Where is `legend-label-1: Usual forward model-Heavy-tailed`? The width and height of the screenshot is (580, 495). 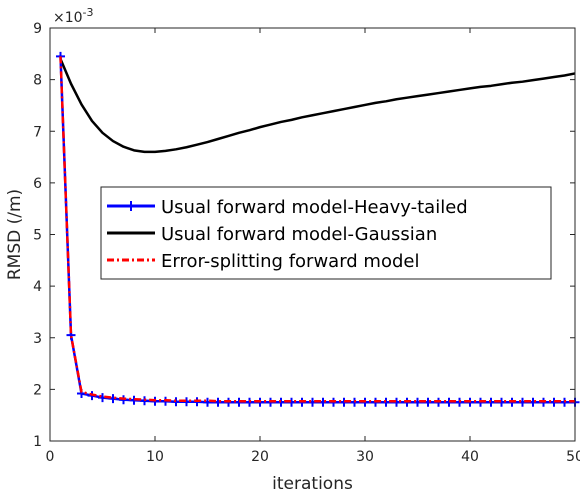
legend-label-1: Usual forward model-Heavy-tailed is located at coordinates (314, 207).